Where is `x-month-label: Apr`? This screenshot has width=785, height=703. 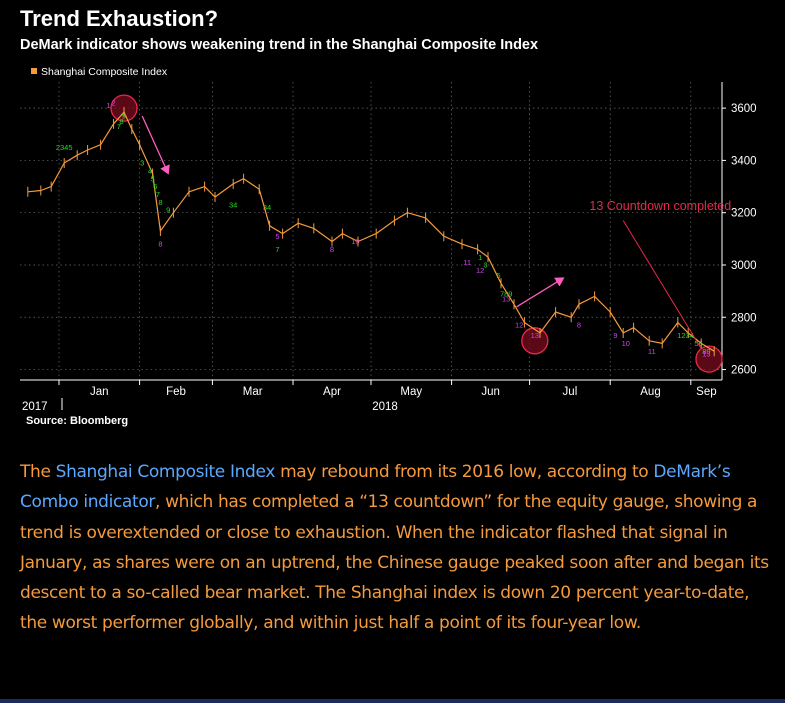 x-month-label: Apr is located at coordinates (332, 392).